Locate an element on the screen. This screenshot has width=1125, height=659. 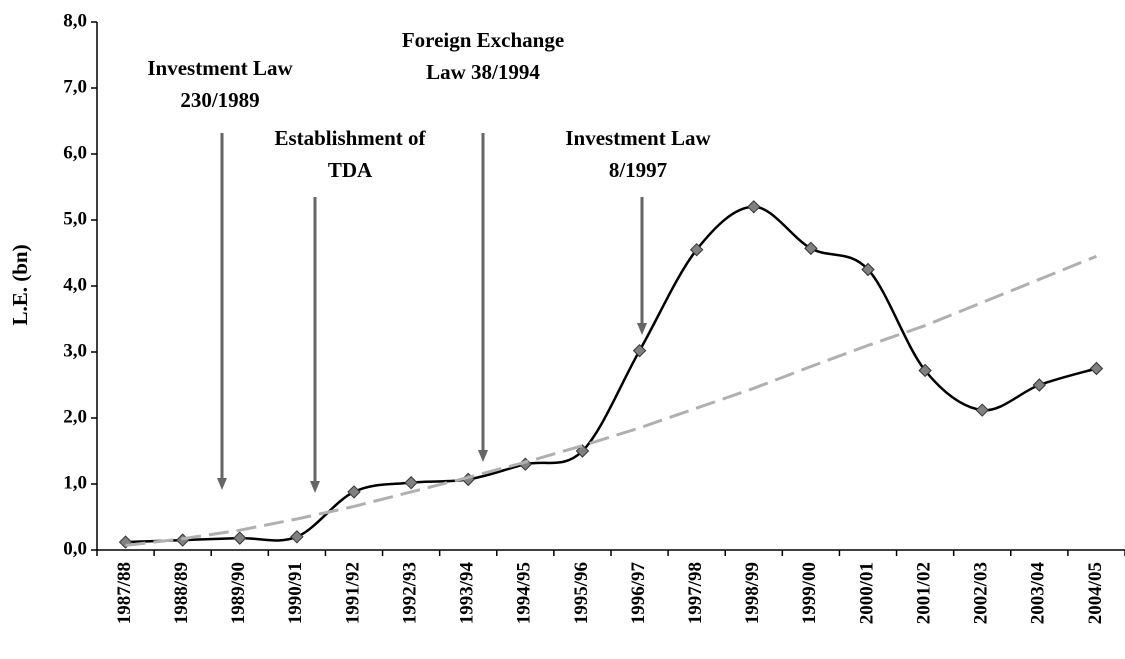
y-tick-label: 6,0 is located at coordinates (75, 152).